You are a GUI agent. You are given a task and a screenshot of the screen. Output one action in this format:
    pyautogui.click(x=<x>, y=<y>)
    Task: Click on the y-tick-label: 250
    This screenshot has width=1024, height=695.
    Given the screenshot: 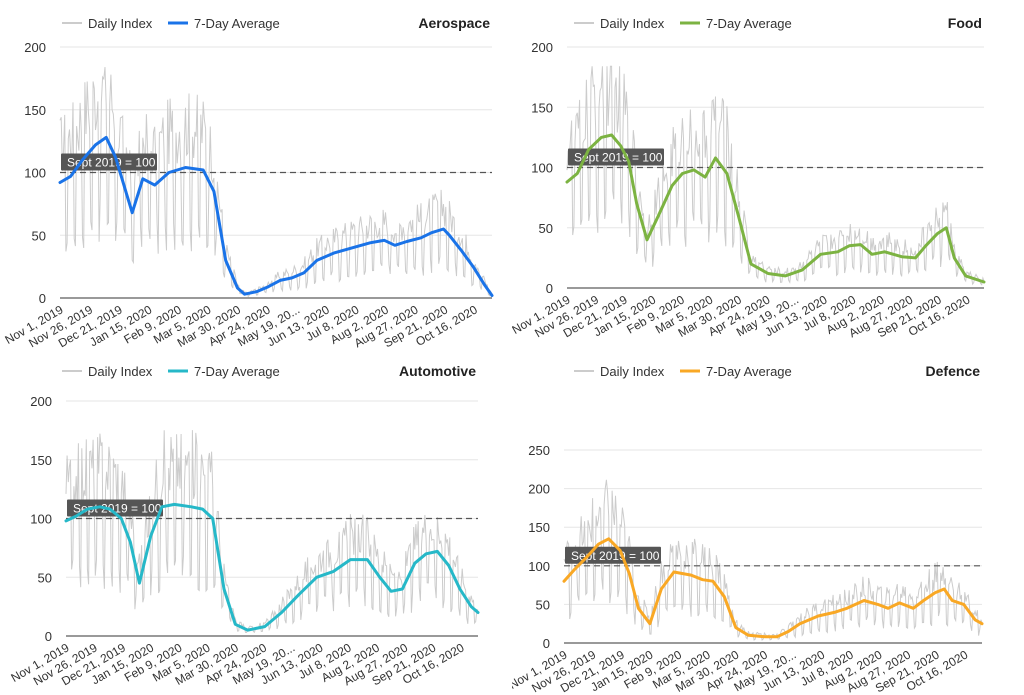 What is the action you would take?
    pyautogui.click(x=539, y=450)
    